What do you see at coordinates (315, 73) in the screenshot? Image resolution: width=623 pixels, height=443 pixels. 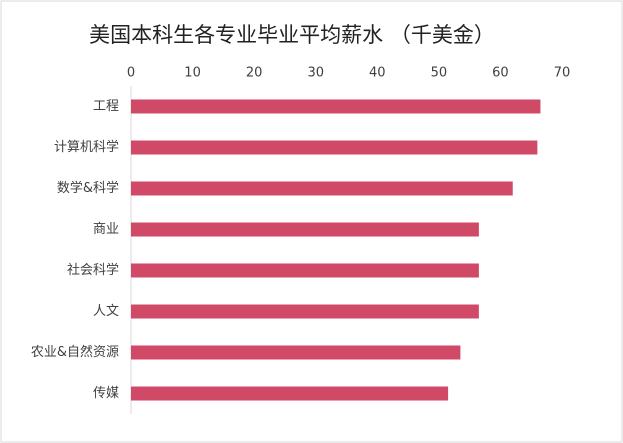 I see `x-tick-label: 30` at bounding box center [315, 73].